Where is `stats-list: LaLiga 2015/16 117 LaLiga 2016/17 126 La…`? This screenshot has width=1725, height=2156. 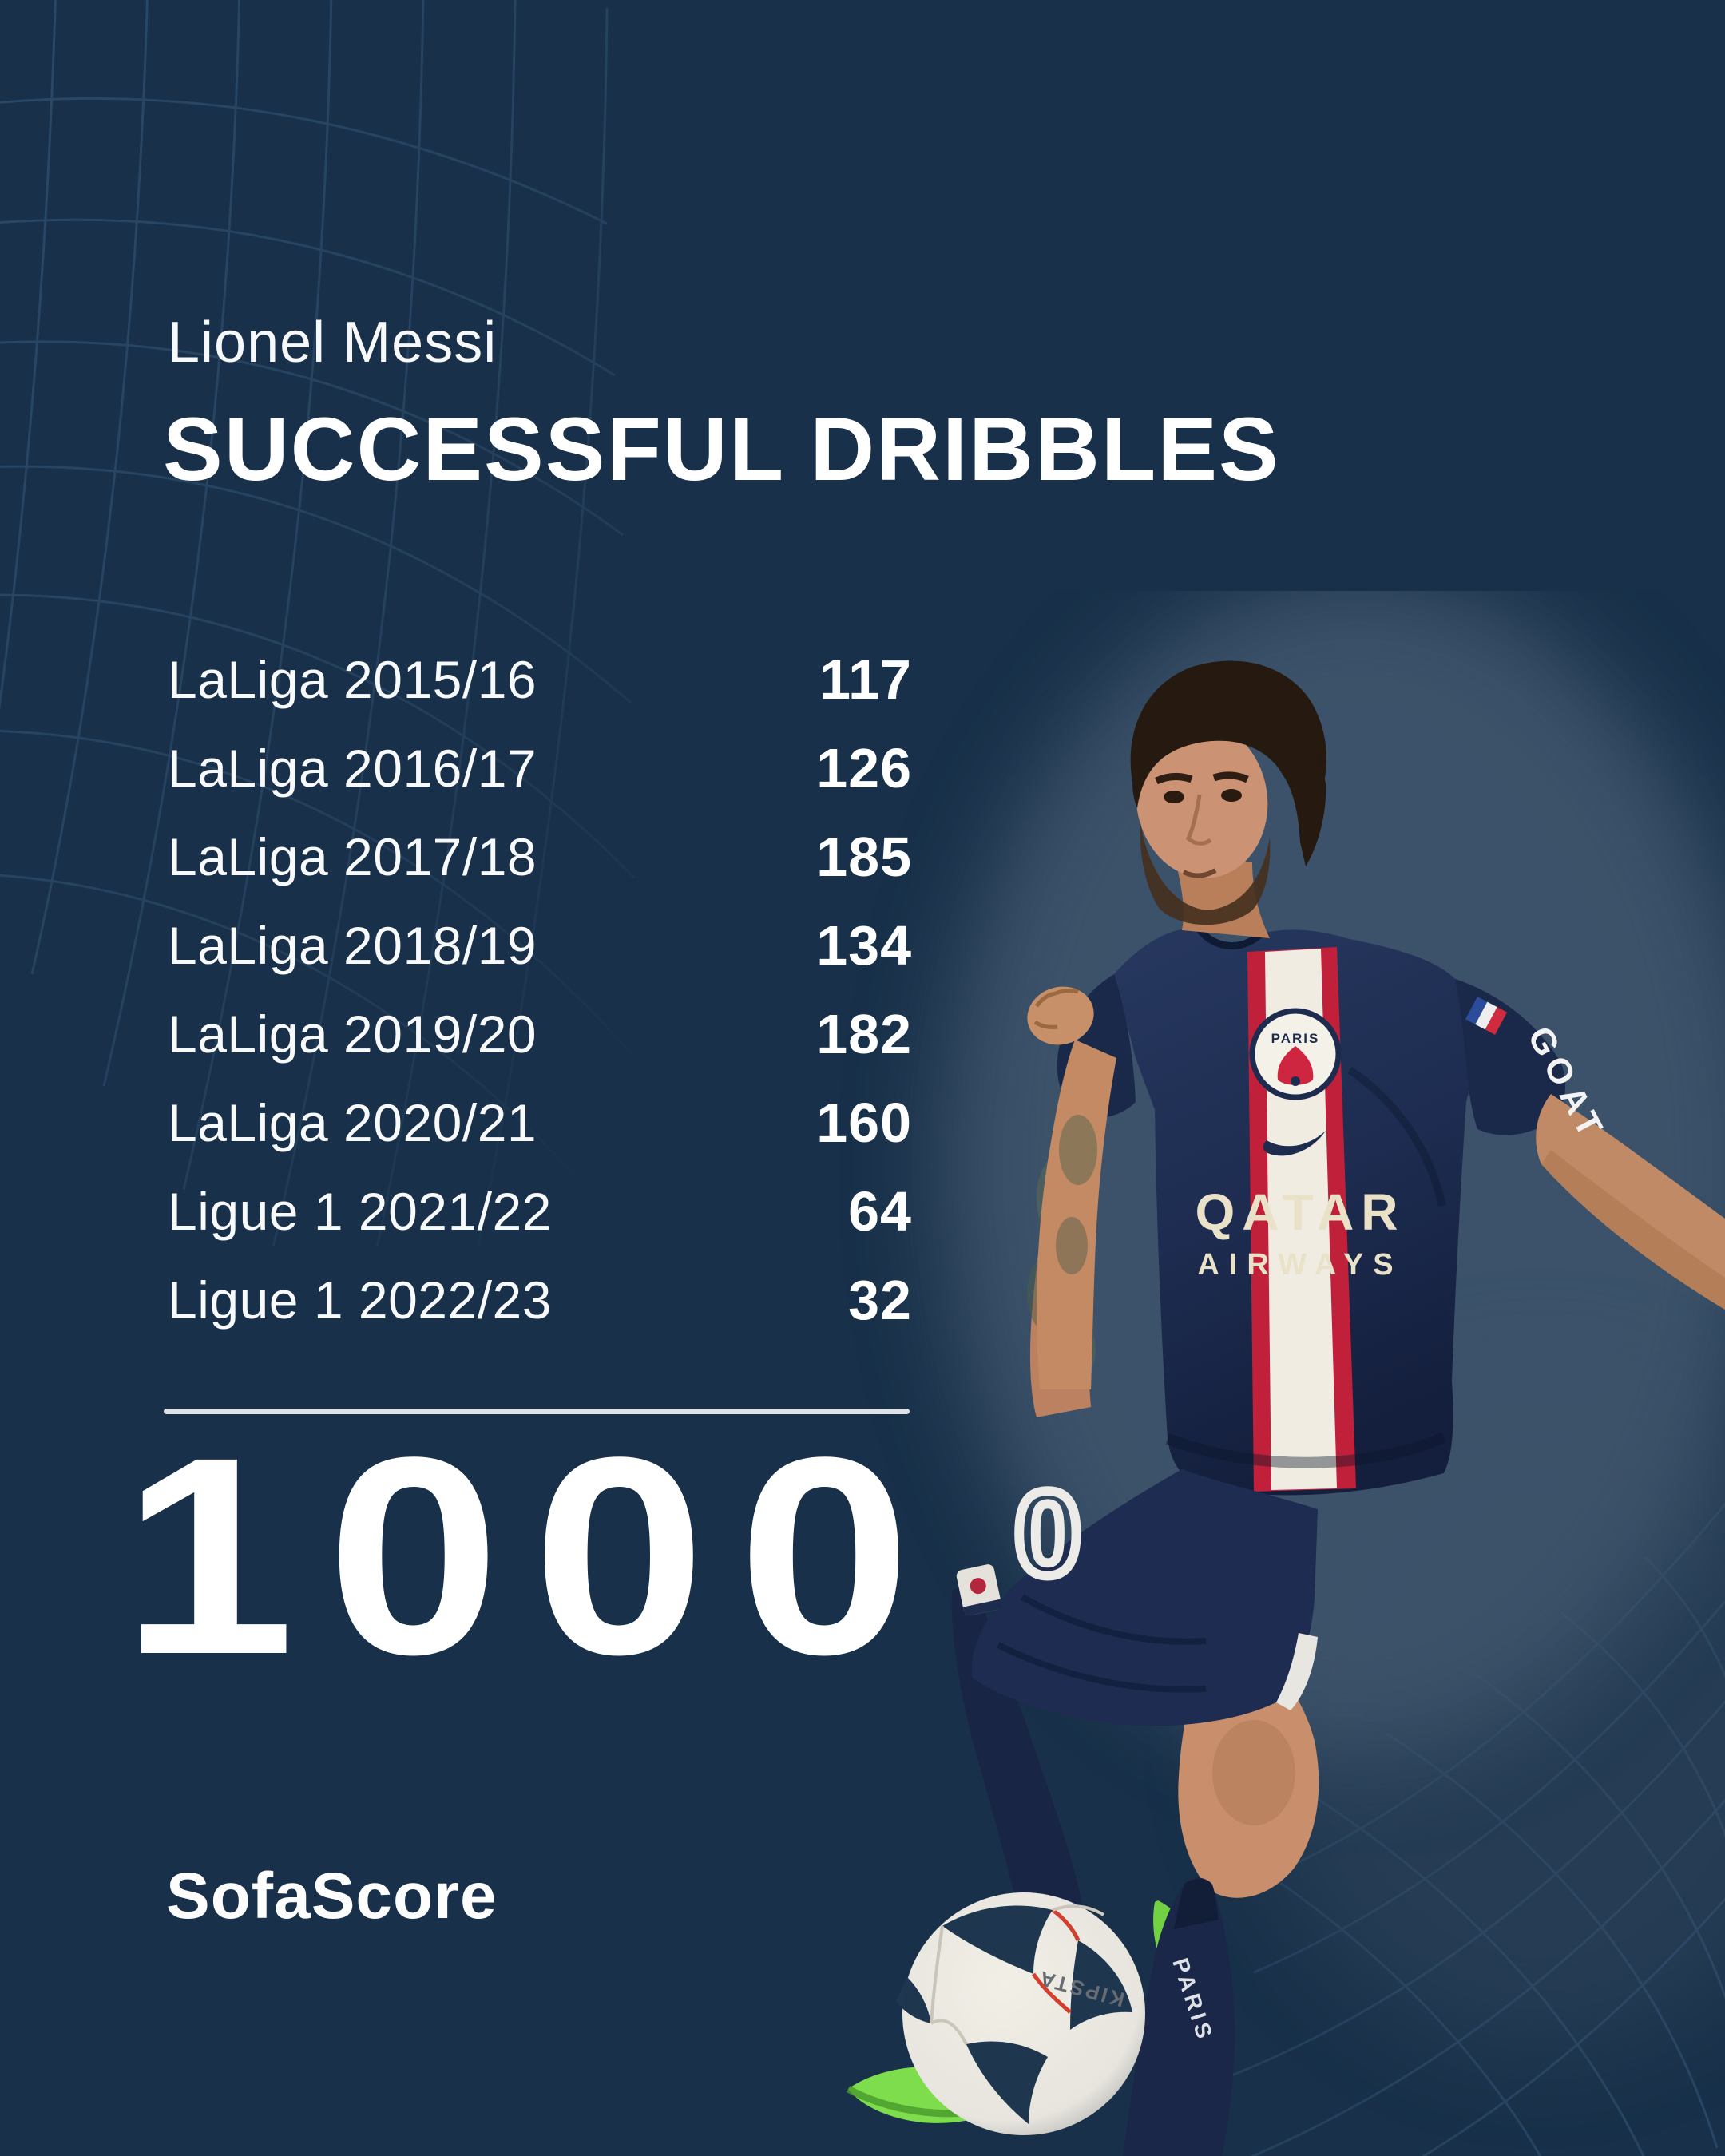
stats-list: LaLiga 2015/16 117 LaLiga 2016/17 126 La… is located at coordinates (540, 989).